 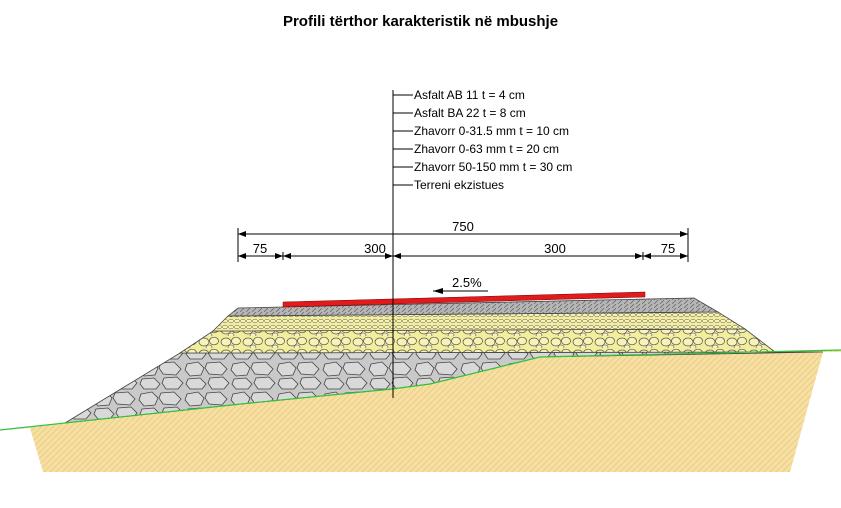 I want to click on dimension-left-lane: 300, so click(x=375, y=248).